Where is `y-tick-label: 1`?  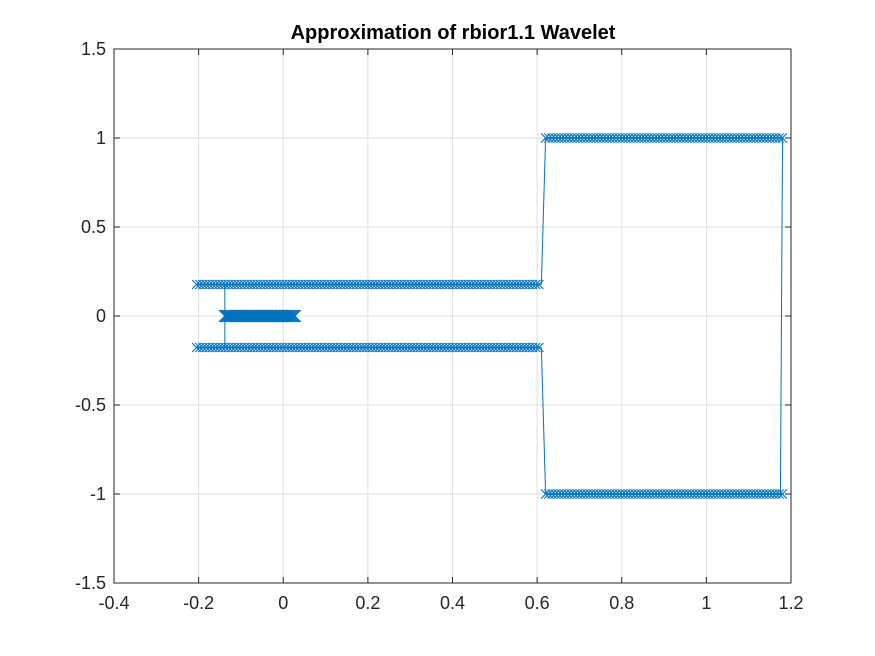 y-tick-label: 1 is located at coordinates (101, 138).